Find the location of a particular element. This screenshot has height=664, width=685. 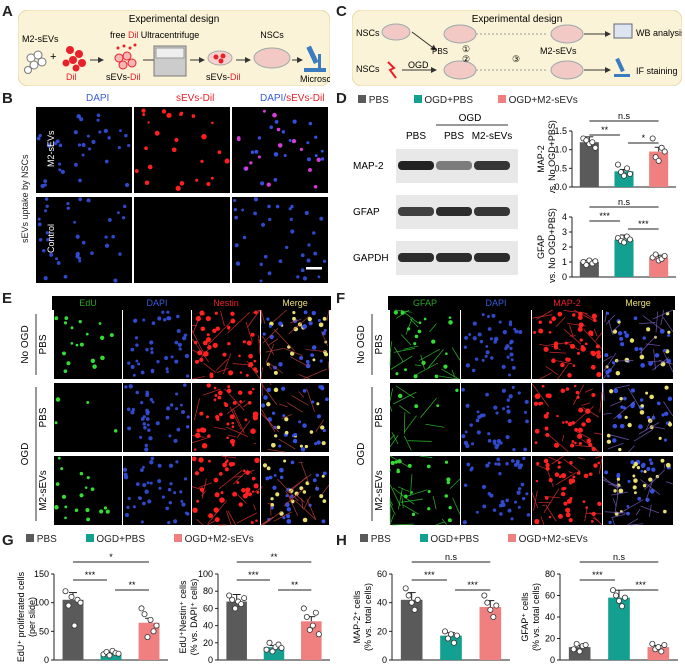

nscs2-label: NSCs is located at coordinates (368, 69).